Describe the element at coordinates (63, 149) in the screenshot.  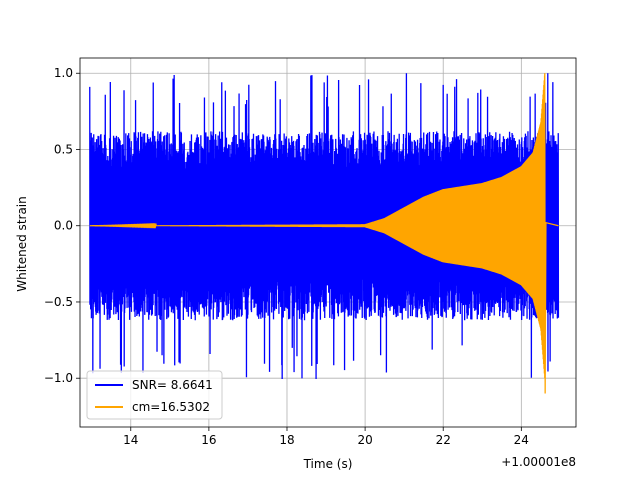
I see `y-tick-label: 0.5` at that location.